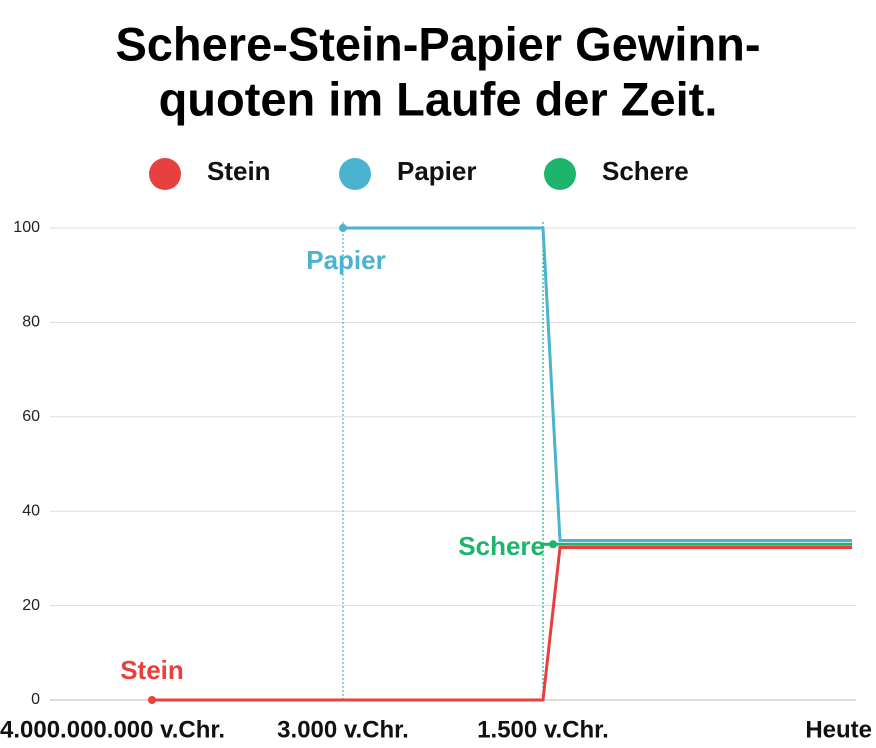 This screenshot has height=748, width=876. I want to click on y-tick-label: 60, so click(31, 416).